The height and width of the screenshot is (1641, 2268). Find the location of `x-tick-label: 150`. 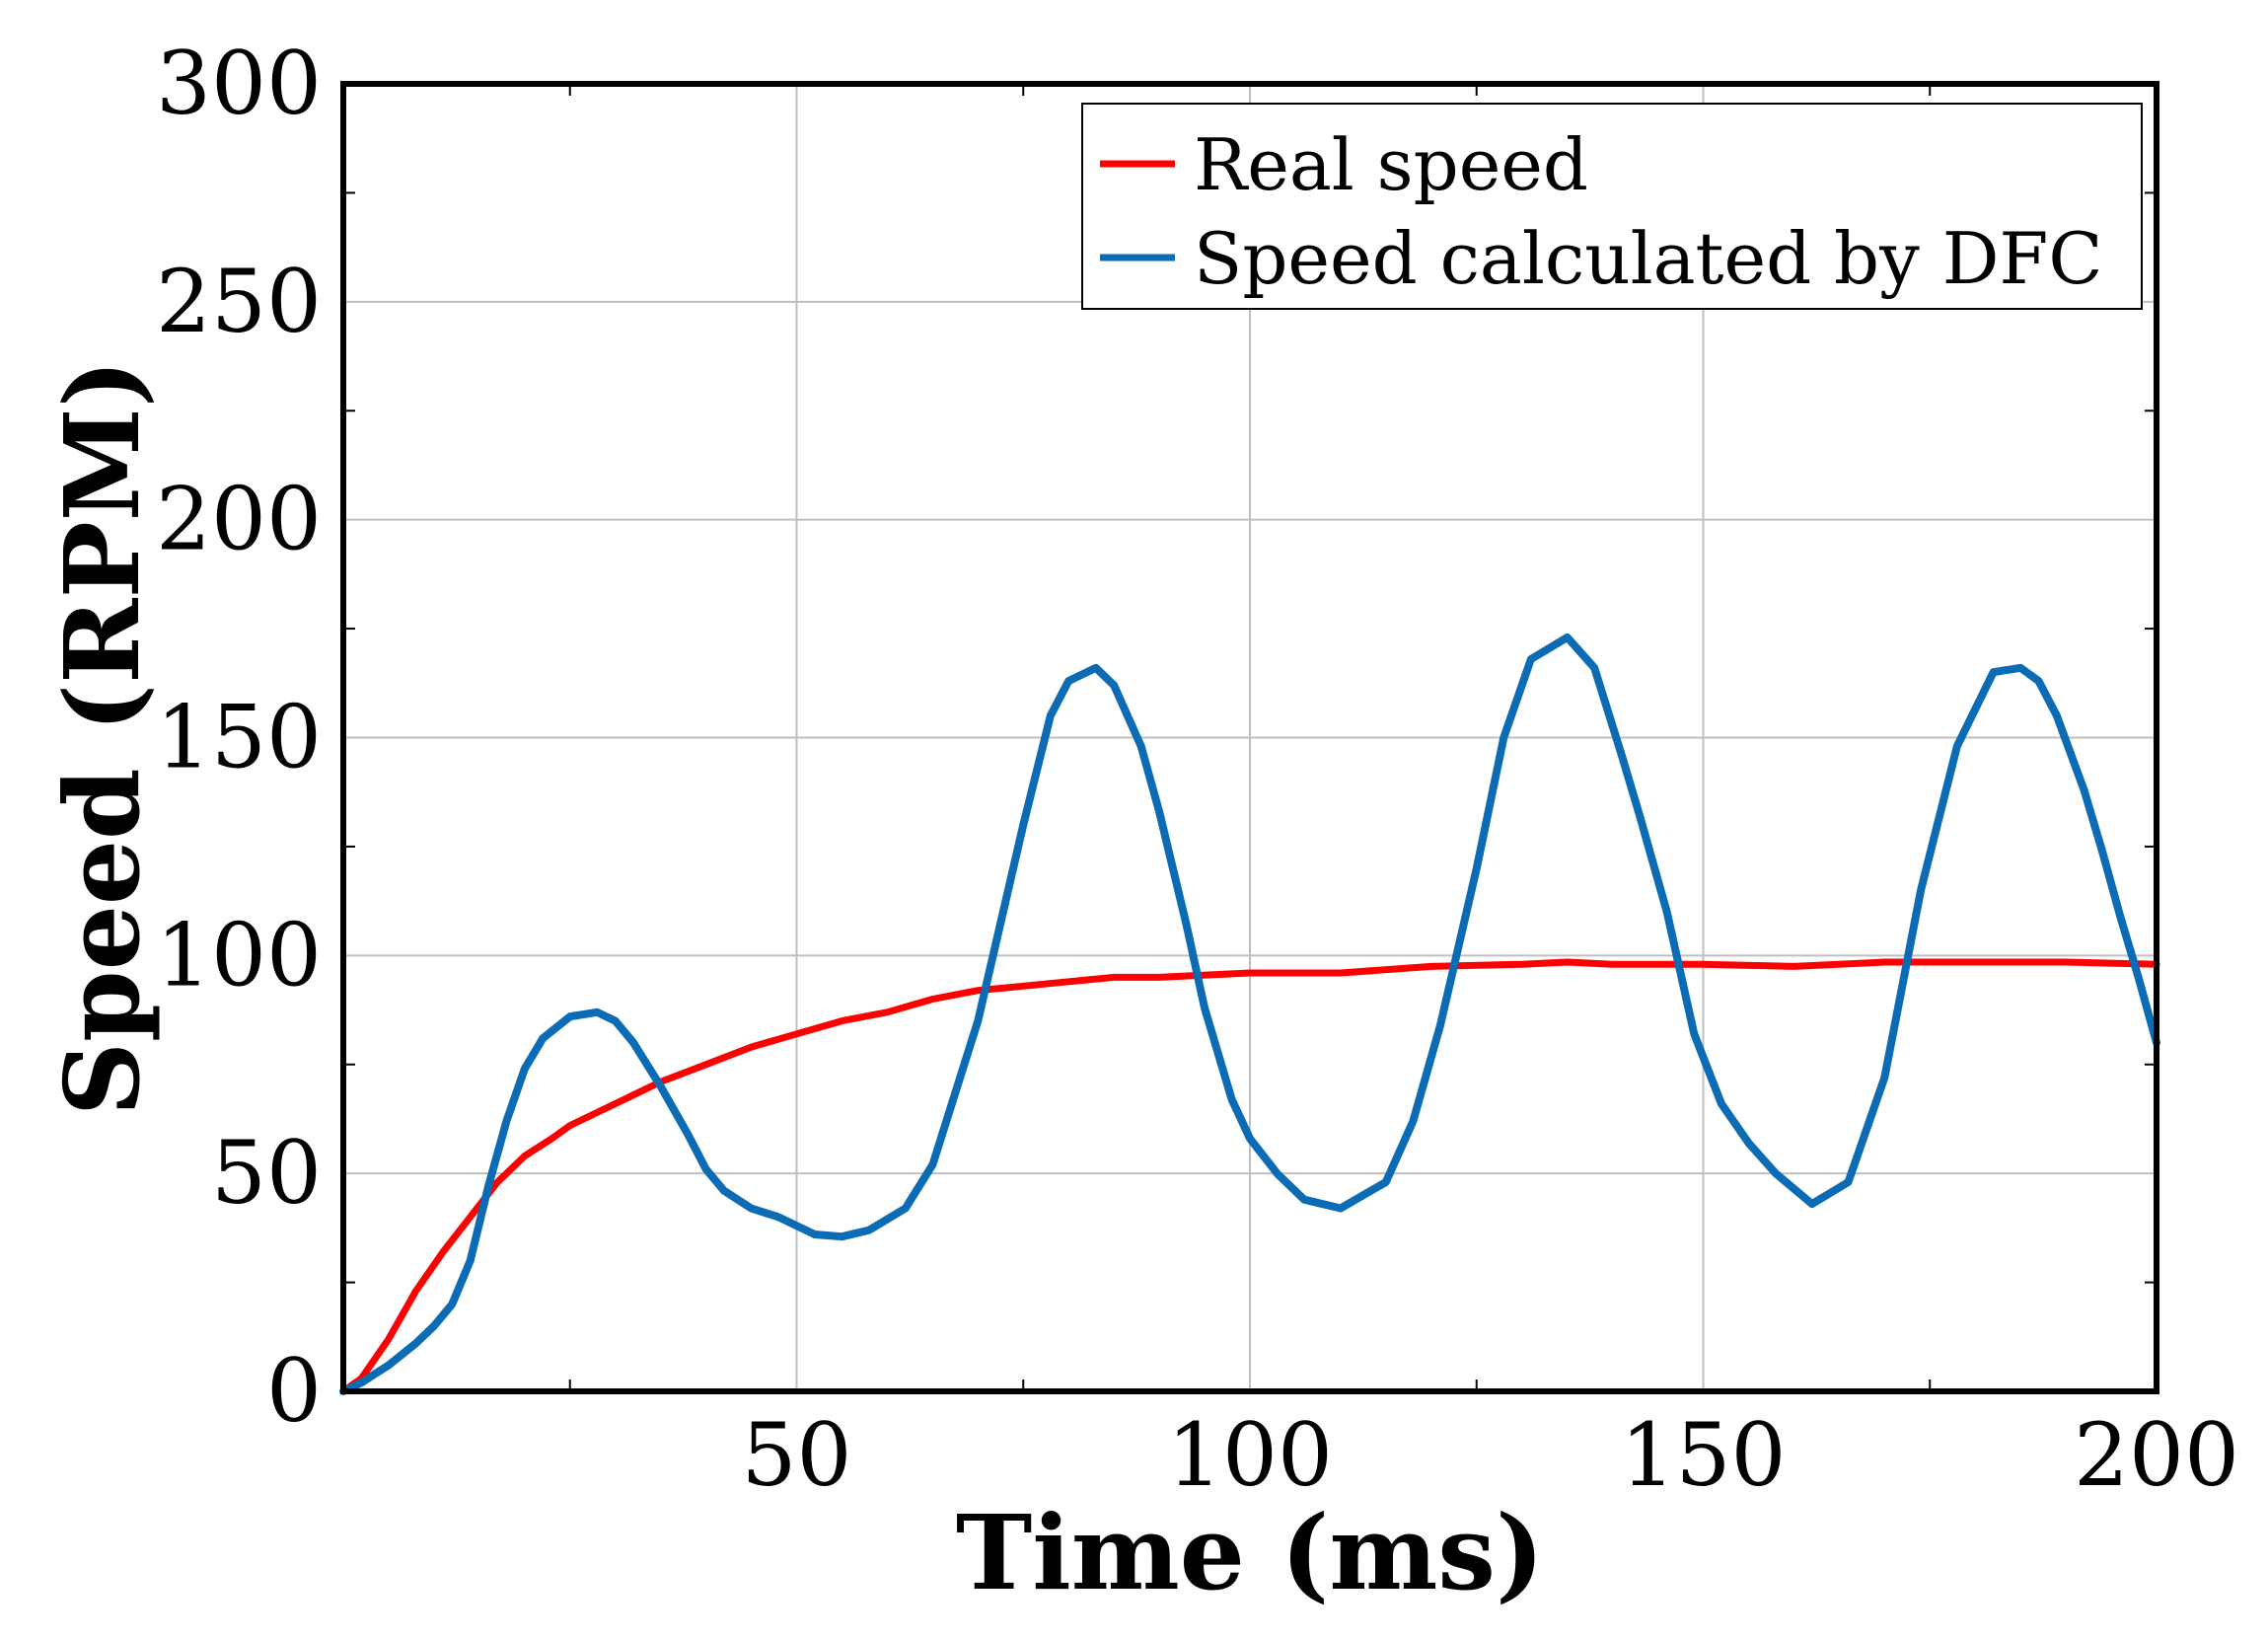

x-tick-label: 150 is located at coordinates (1704, 1455).